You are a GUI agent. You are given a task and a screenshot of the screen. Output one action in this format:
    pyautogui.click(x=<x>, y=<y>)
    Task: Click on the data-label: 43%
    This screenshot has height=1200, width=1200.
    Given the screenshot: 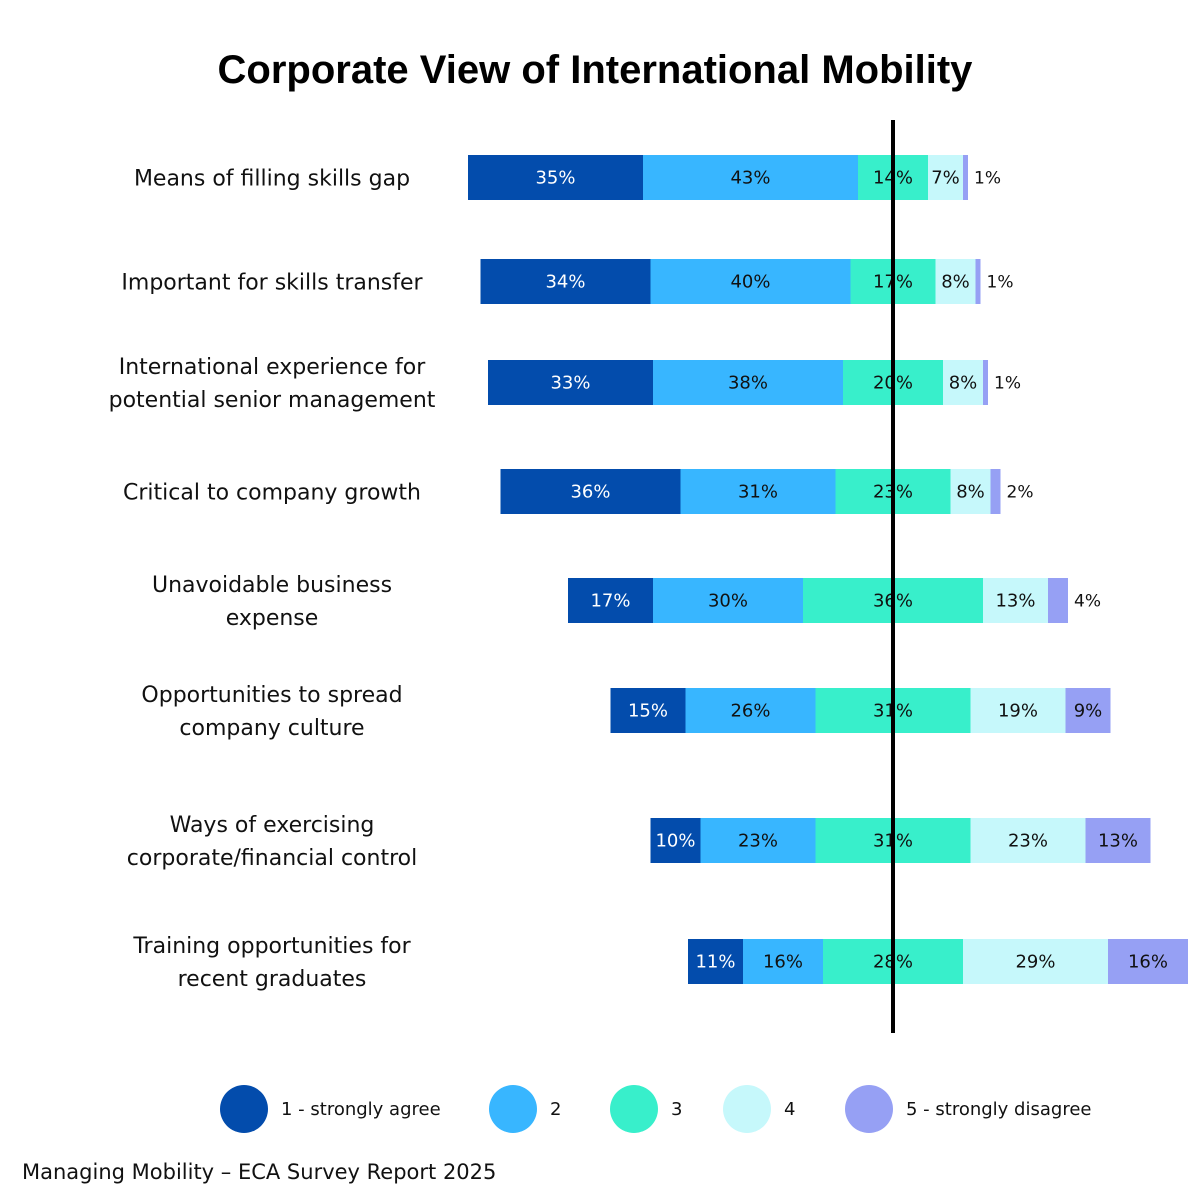 What is the action you would take?
    pyautogui.click(x=750, y=178)
    